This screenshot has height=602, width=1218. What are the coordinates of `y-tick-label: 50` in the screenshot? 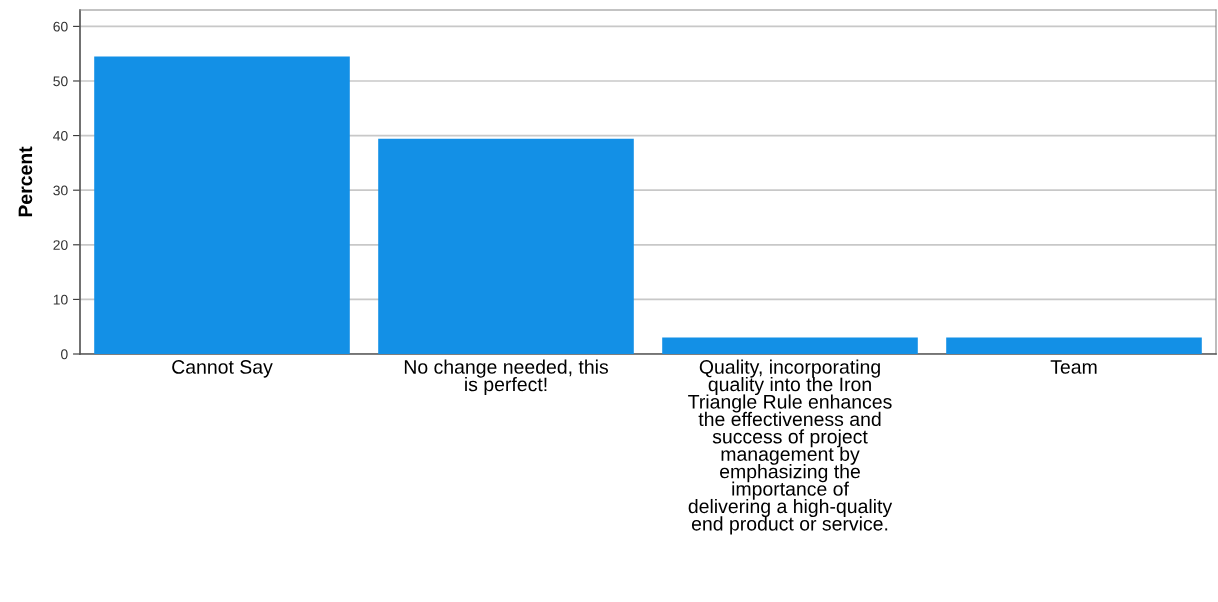 It's located at (60, 81).